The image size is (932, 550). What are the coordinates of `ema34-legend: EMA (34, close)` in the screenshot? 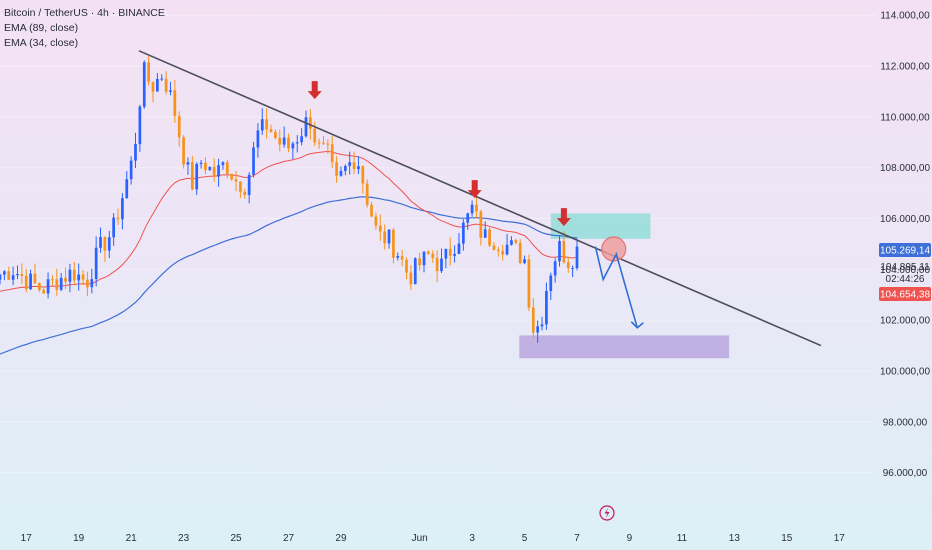 It's located at (41, 43).